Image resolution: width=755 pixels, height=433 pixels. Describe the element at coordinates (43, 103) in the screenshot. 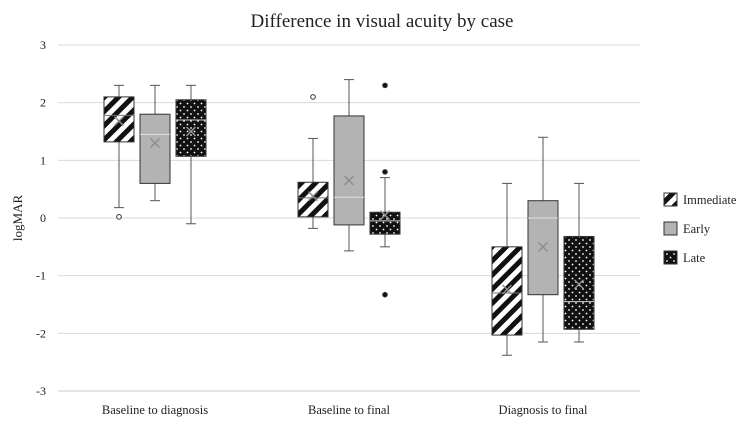

I see `y-tick-label: 2` at that location.